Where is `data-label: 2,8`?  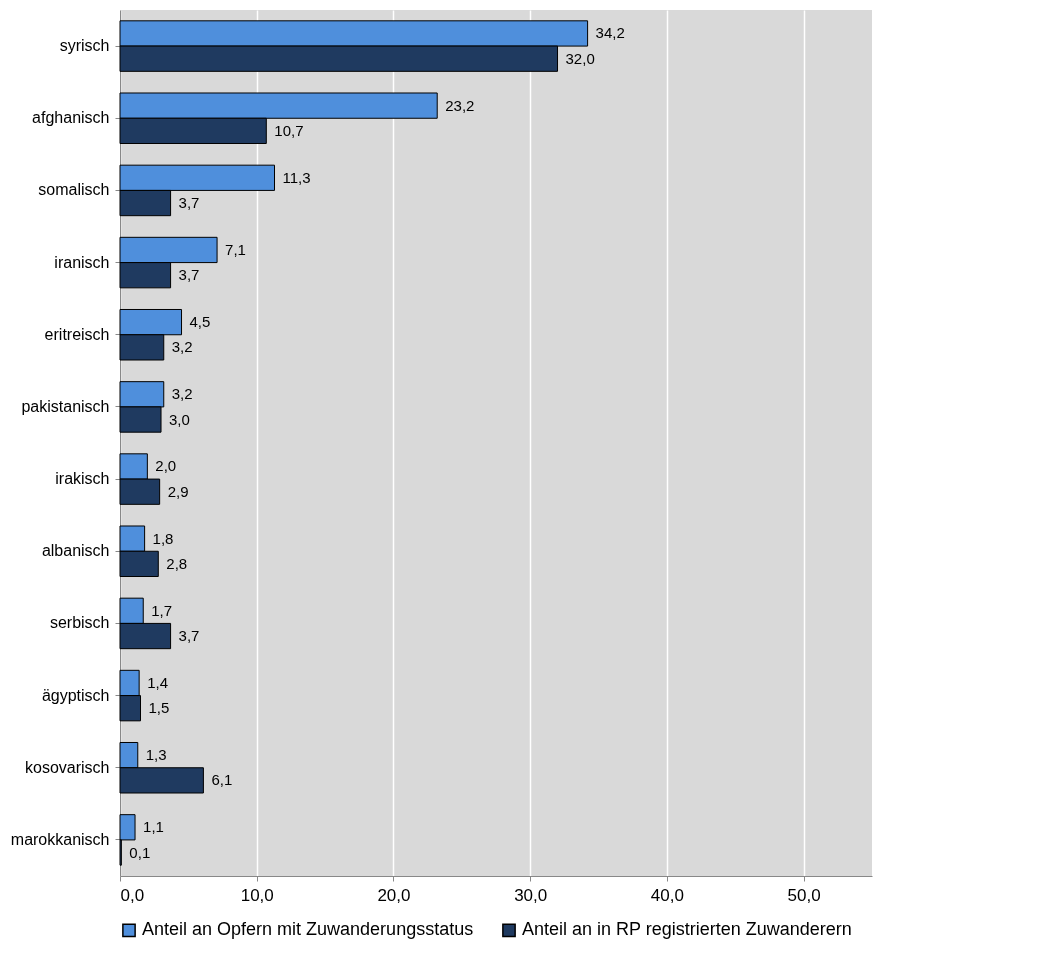 data-label: 2,8 is located at coordinates (177, 563).